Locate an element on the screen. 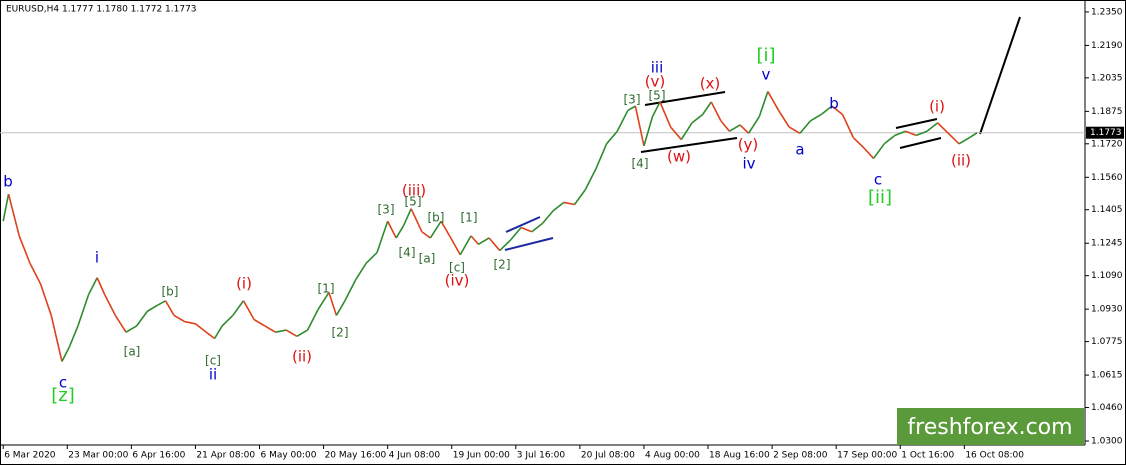 This screenshot has width=1126, height=465. wave-label: [3] is located at coordinates (632, 100).